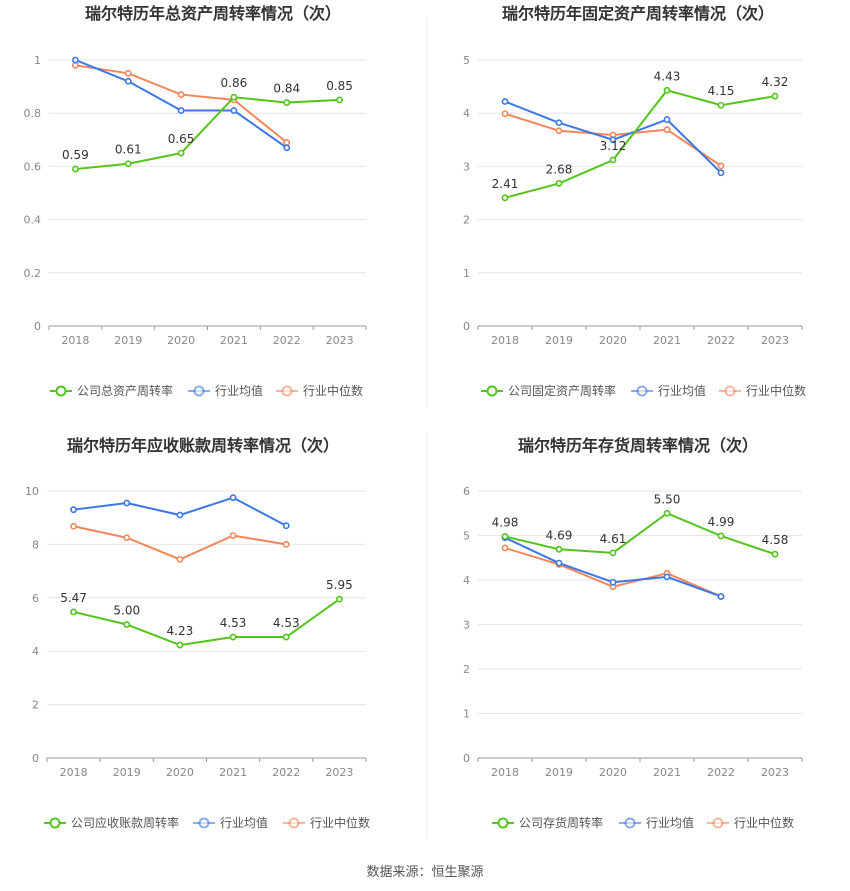  Describe the element at coordinates (35, 544) in the screenshot. I see `y-tick-label: 8` at that location.